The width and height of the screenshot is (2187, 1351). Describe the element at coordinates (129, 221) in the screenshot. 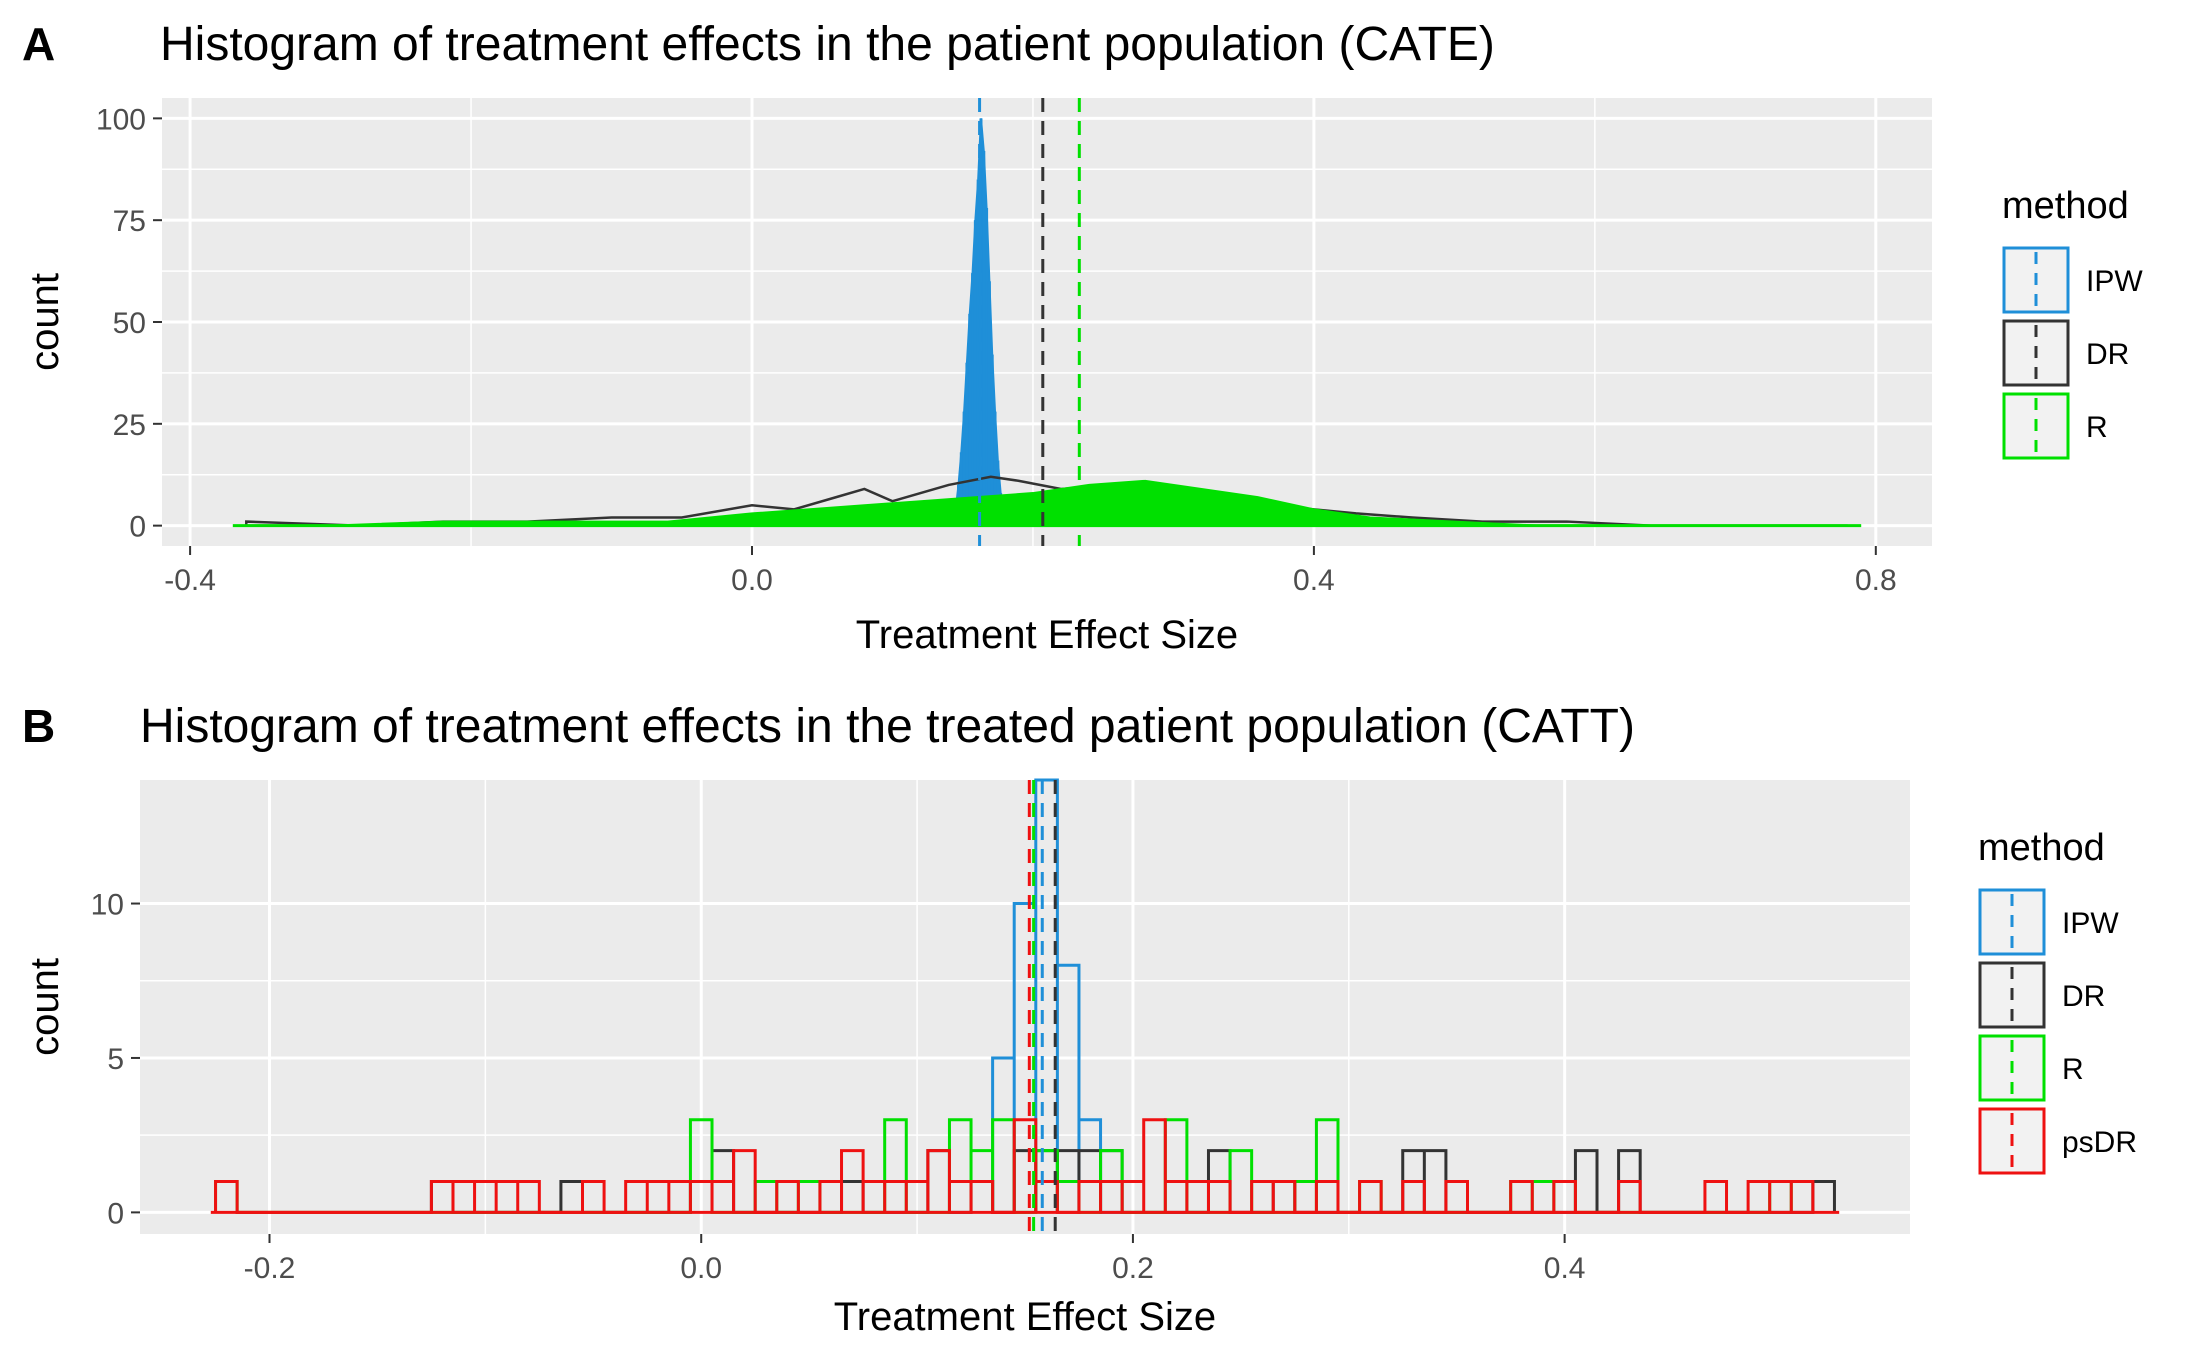

I see `y-tick-label: 75` at that location.